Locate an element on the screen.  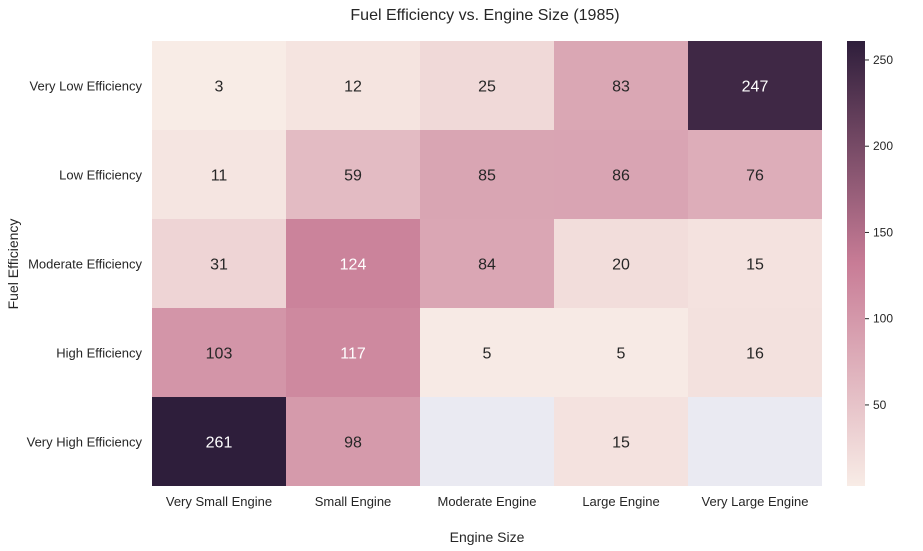
cell-value-label: 83 is located at coordinates (621, 87).